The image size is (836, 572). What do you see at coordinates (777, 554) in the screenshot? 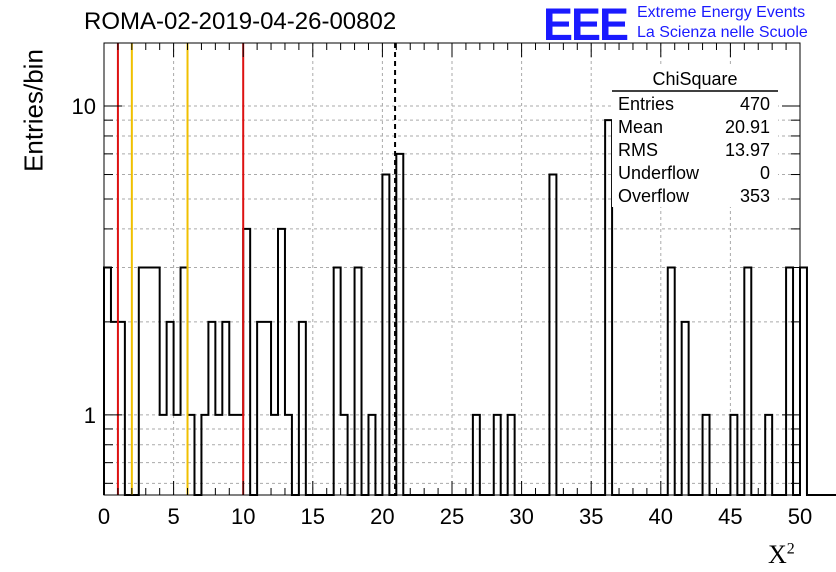
I see `x-axis-label-base: X` at bounding box center [777, 554].